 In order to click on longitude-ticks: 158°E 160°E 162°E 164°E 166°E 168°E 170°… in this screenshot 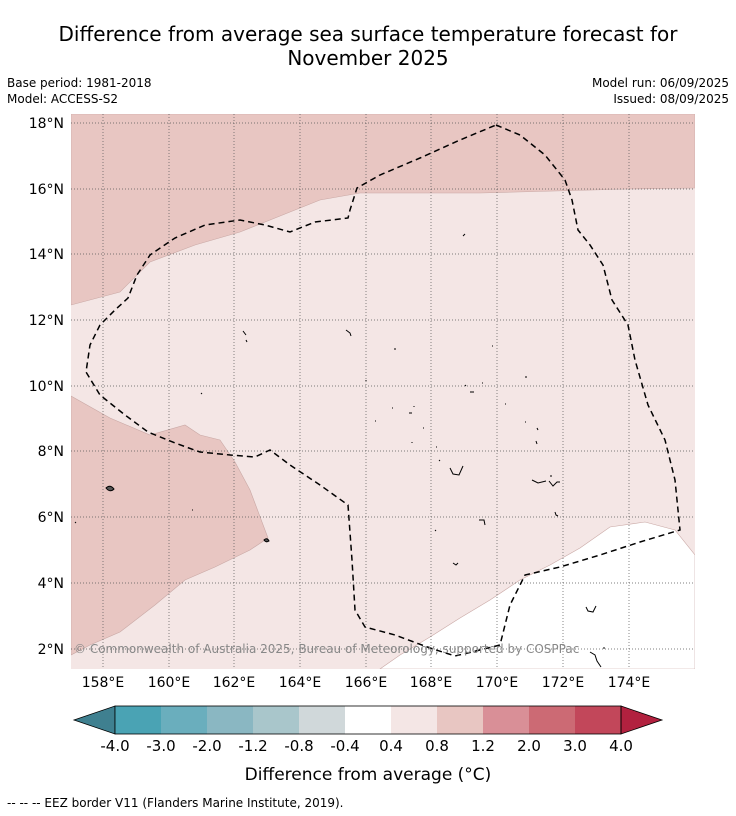, I will do `click(366, 683)`.